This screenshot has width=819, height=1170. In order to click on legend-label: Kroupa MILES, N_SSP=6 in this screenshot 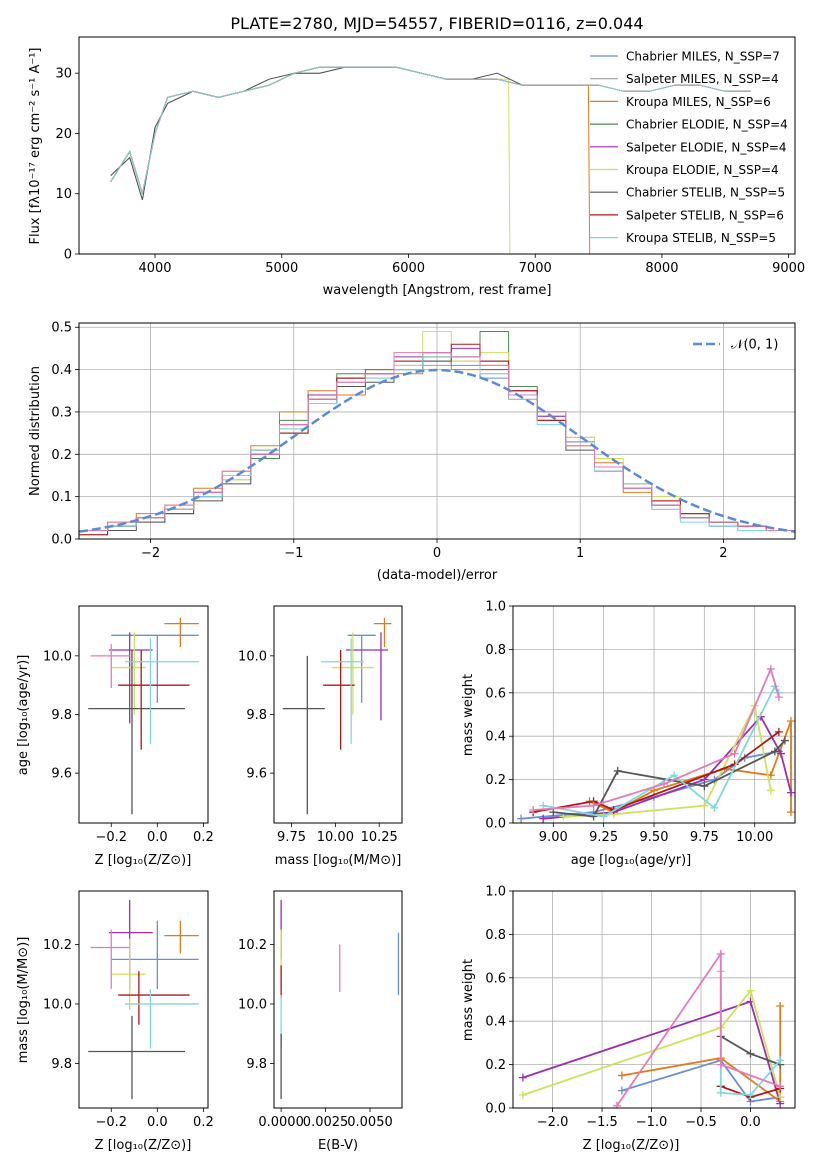, I will do `click(698, 102)`.